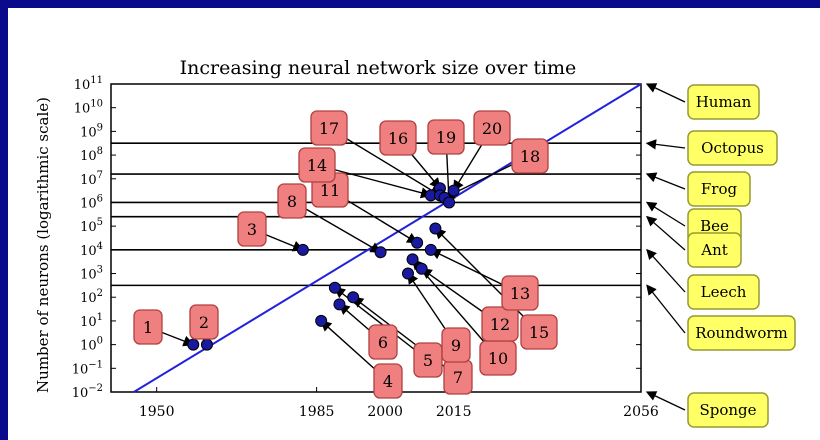 The width and height of the screenshot is (820, 440). Describe the element at coordinates (91, 155) in the screenshot. I see `y-tick-label: 10⁸` at that location.